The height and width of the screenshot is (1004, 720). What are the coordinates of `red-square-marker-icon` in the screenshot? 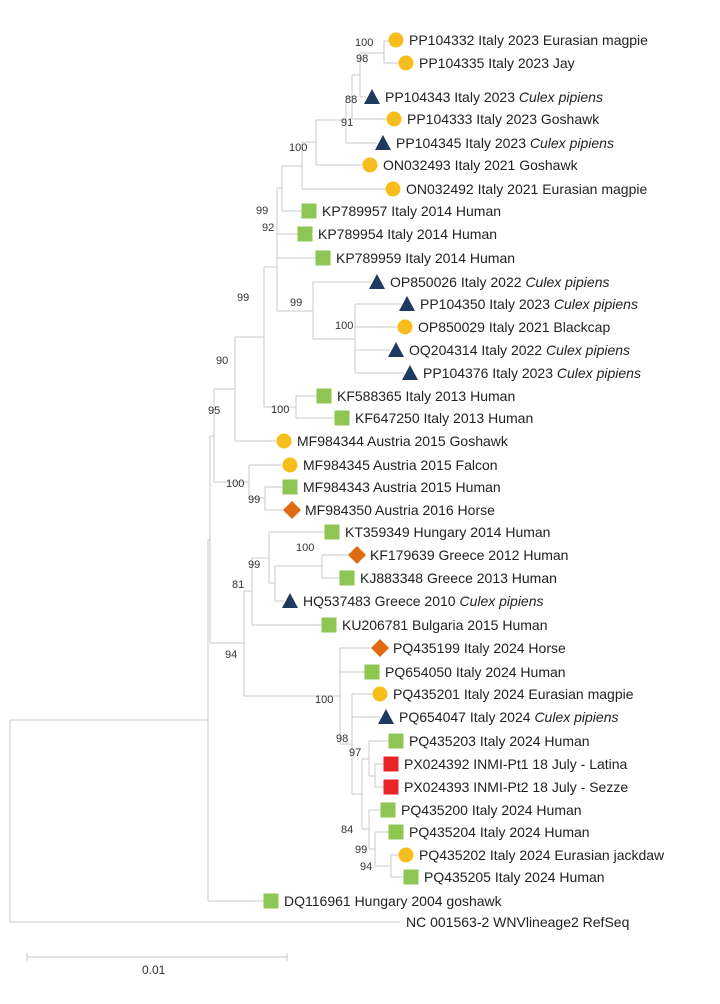 It's located at (391, 764).